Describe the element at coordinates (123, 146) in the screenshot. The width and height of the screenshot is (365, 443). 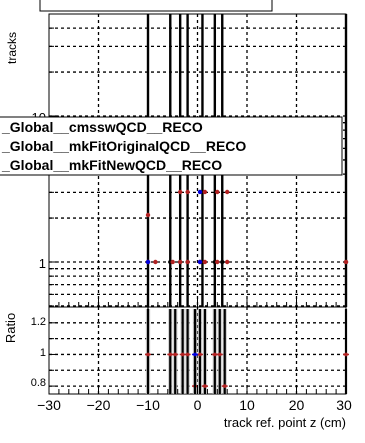
I see `legend-entry-mkfit-original: _Global__mkFitOriginalQCD__RECO` at that location.